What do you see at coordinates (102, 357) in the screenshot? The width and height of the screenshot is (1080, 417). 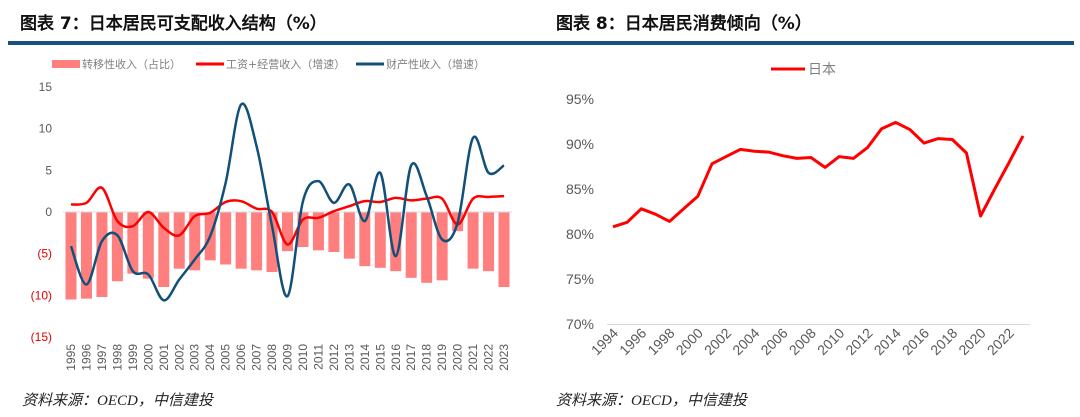 I see `x-tick-label: 1997` at bounding box center [102, 357].